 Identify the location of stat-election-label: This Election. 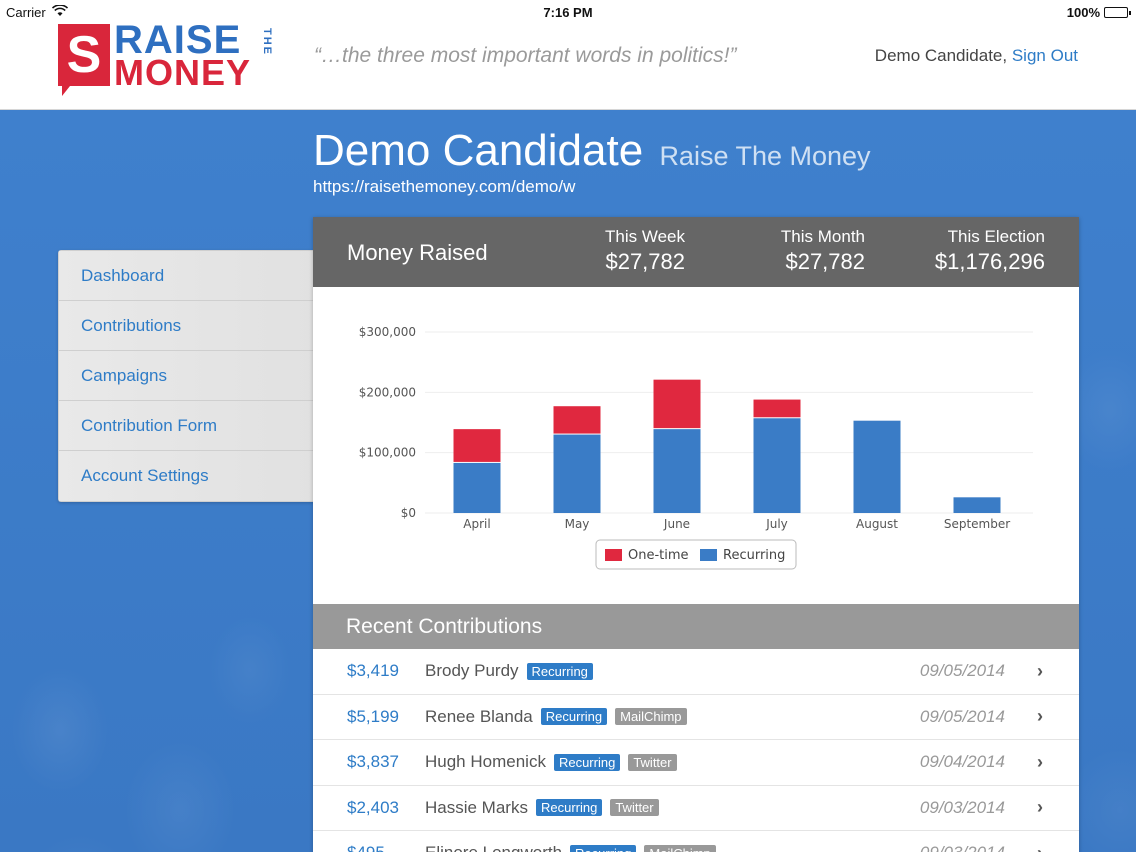
(996, 236).